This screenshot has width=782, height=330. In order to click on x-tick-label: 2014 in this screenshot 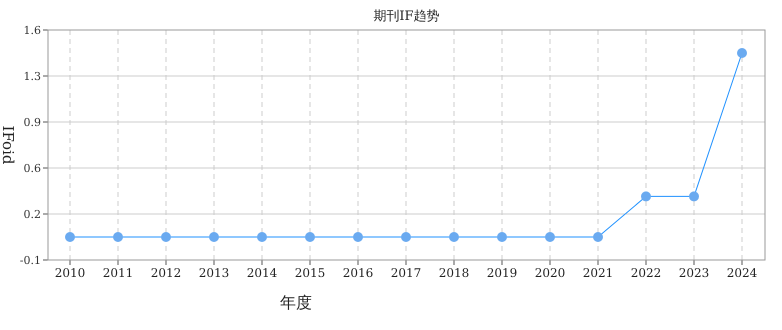, I will do `click(262, 273)`.